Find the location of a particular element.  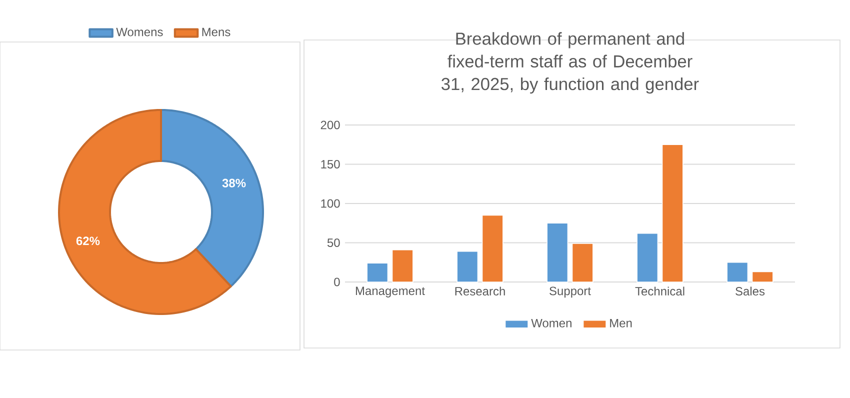

legend-label: Women is located at coordinates (551, 323).